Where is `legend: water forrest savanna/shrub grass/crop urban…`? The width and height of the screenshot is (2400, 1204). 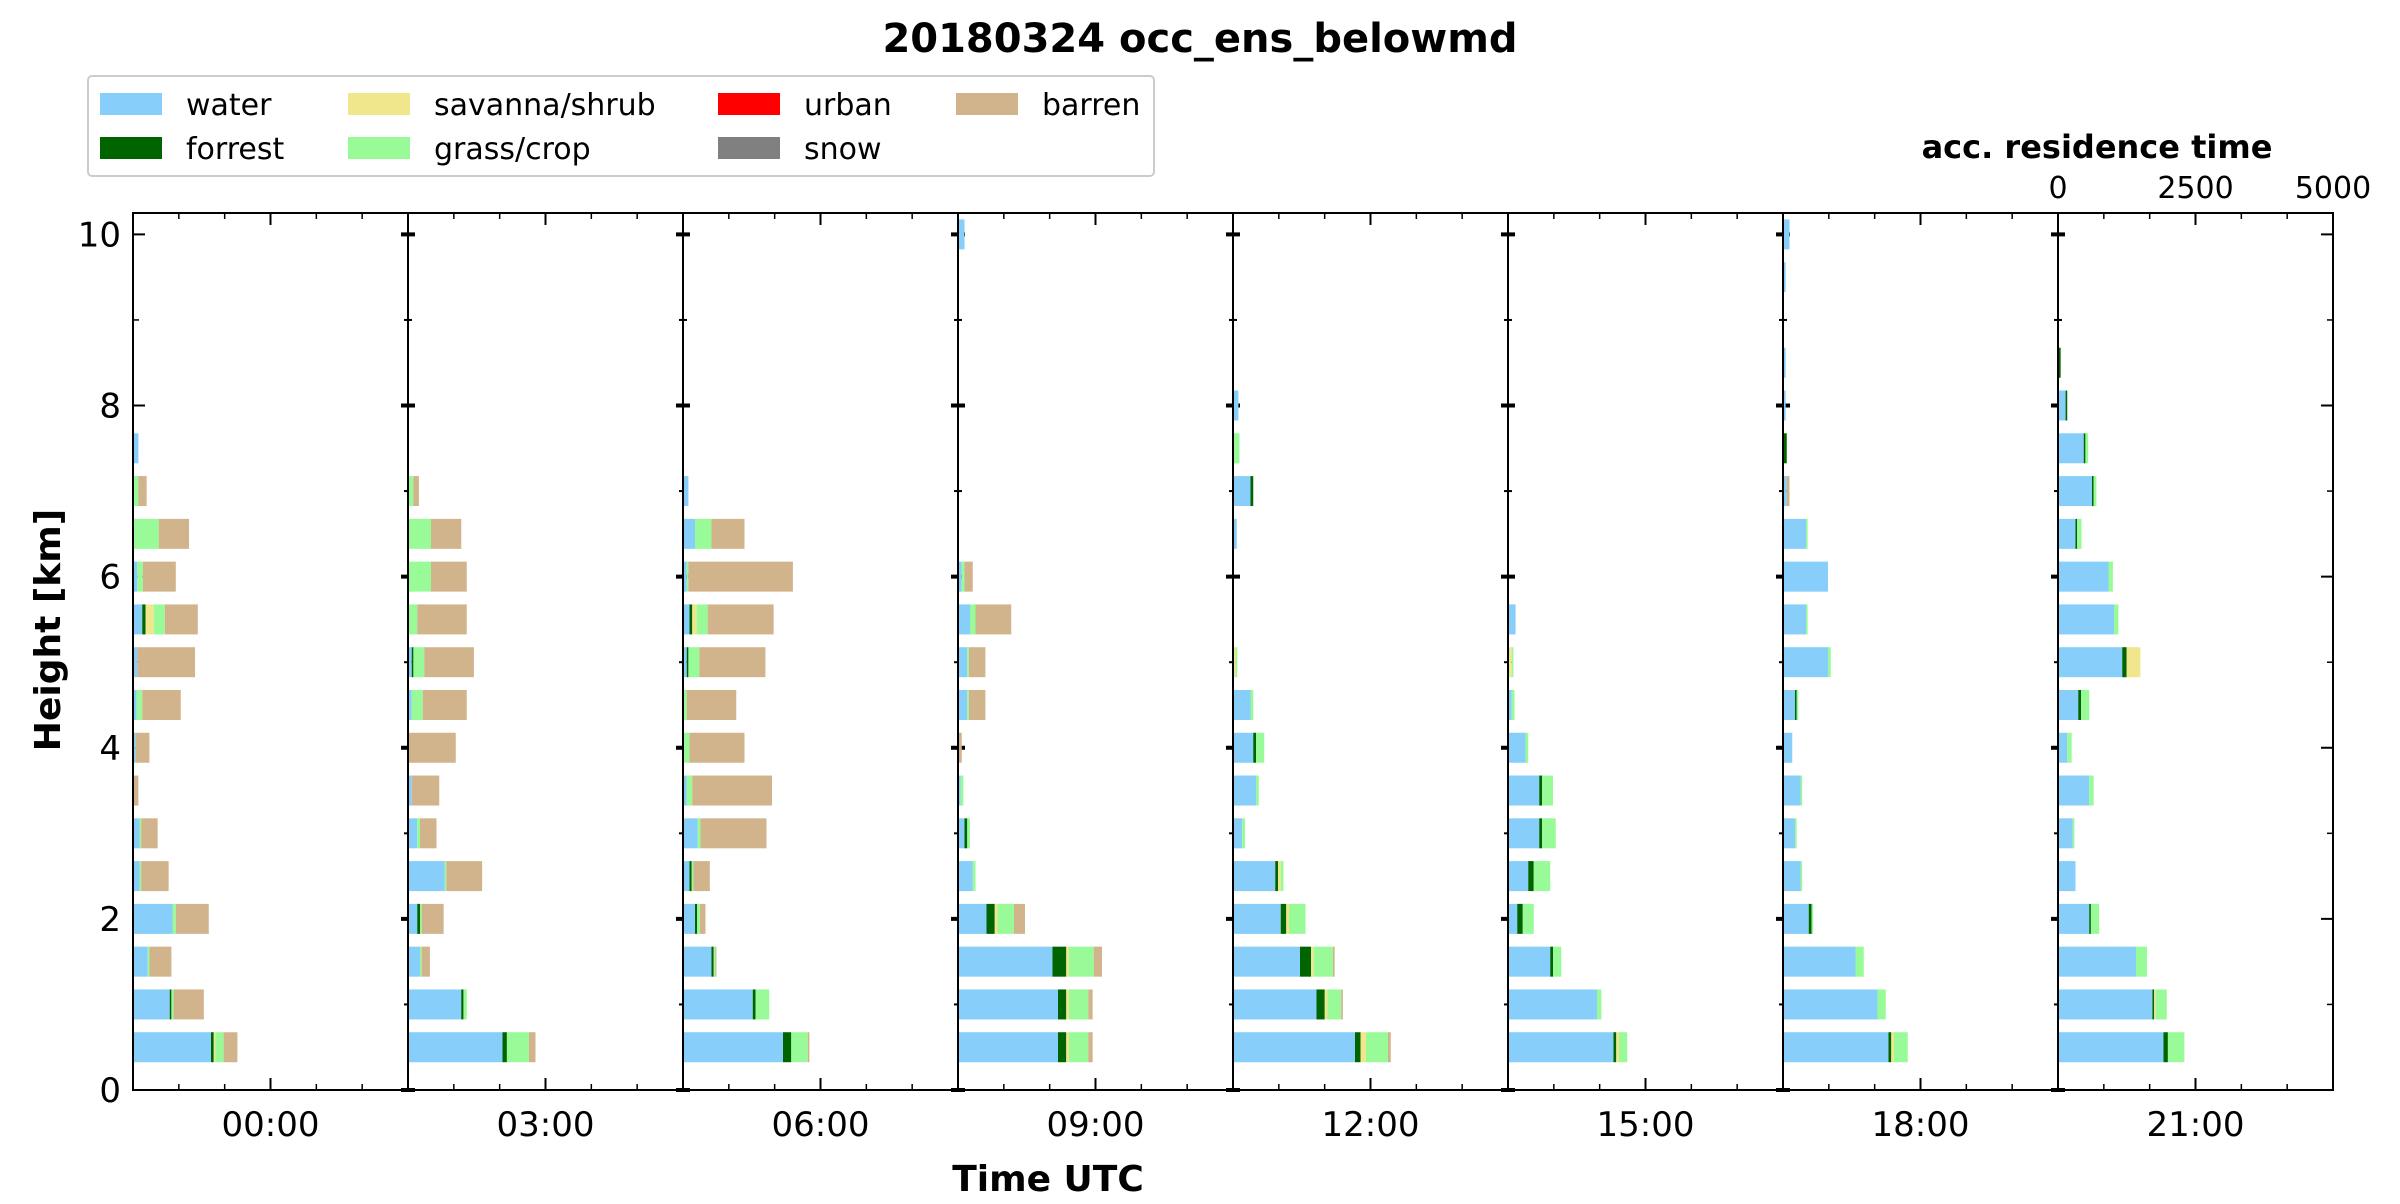 legend: water forrest savanna/shrub grass/crop urban… is located at coordinates (621, 126).